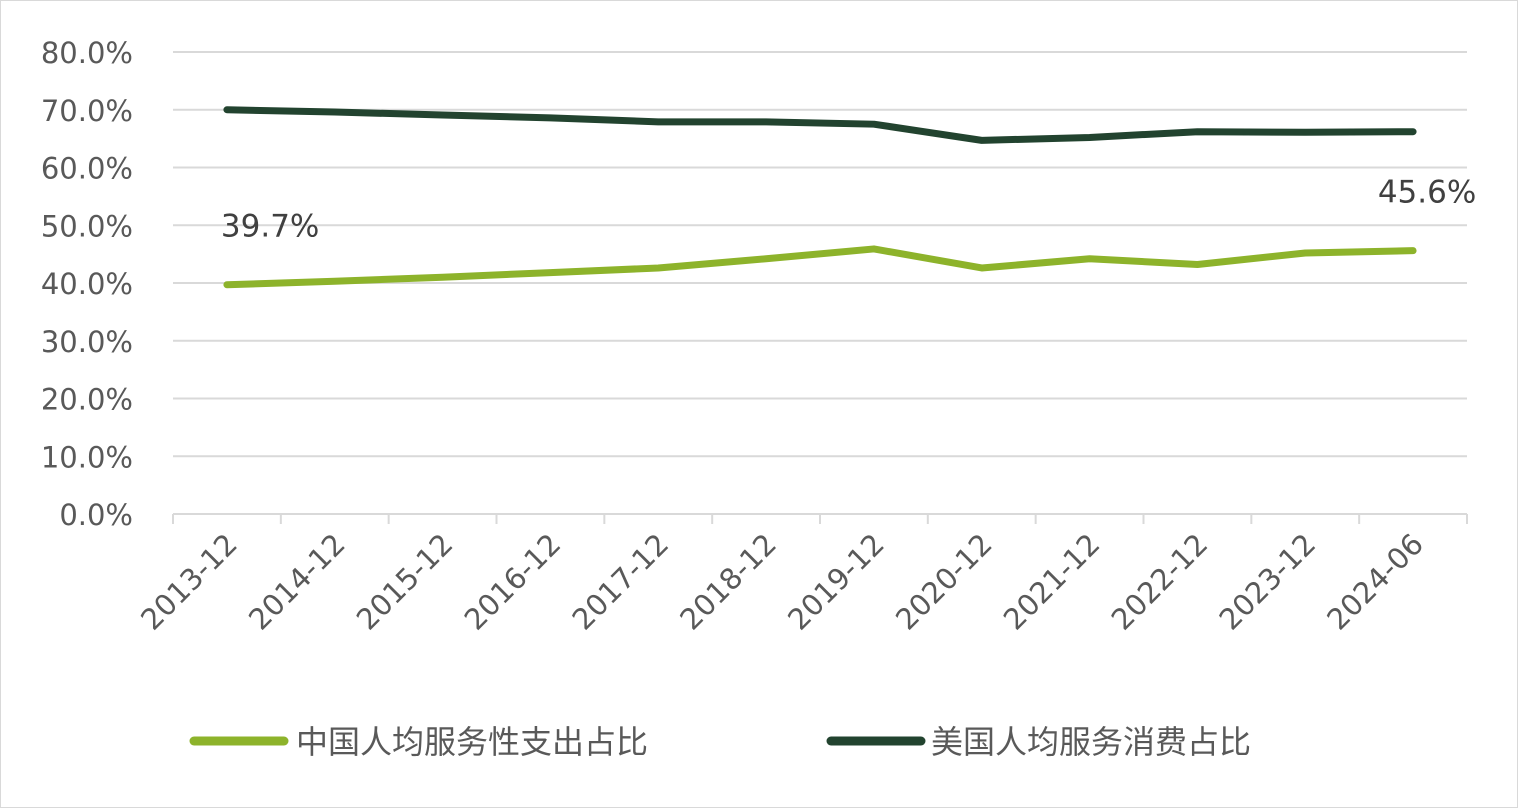  What do you see at coordinates (87, 457) in the screenshot?
I see `y-tick-label: 10.0%` at bounding box center [87, 457].